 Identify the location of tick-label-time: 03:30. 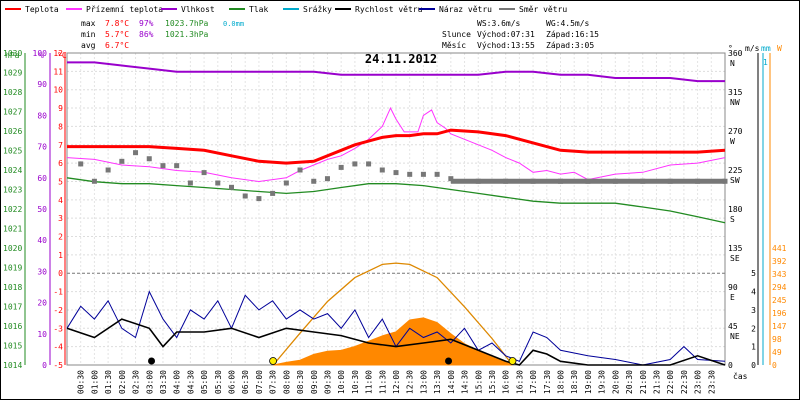
(163, 382).